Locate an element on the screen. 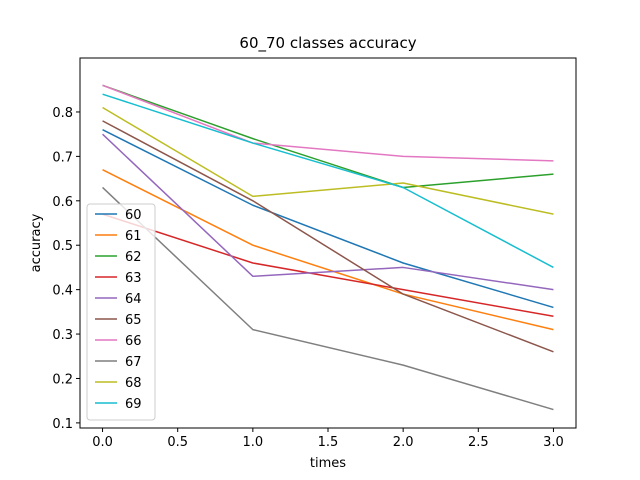 This screenshot has height=480, width=640. y-tick-label: 0.2 is located at coordinates (62, 379).